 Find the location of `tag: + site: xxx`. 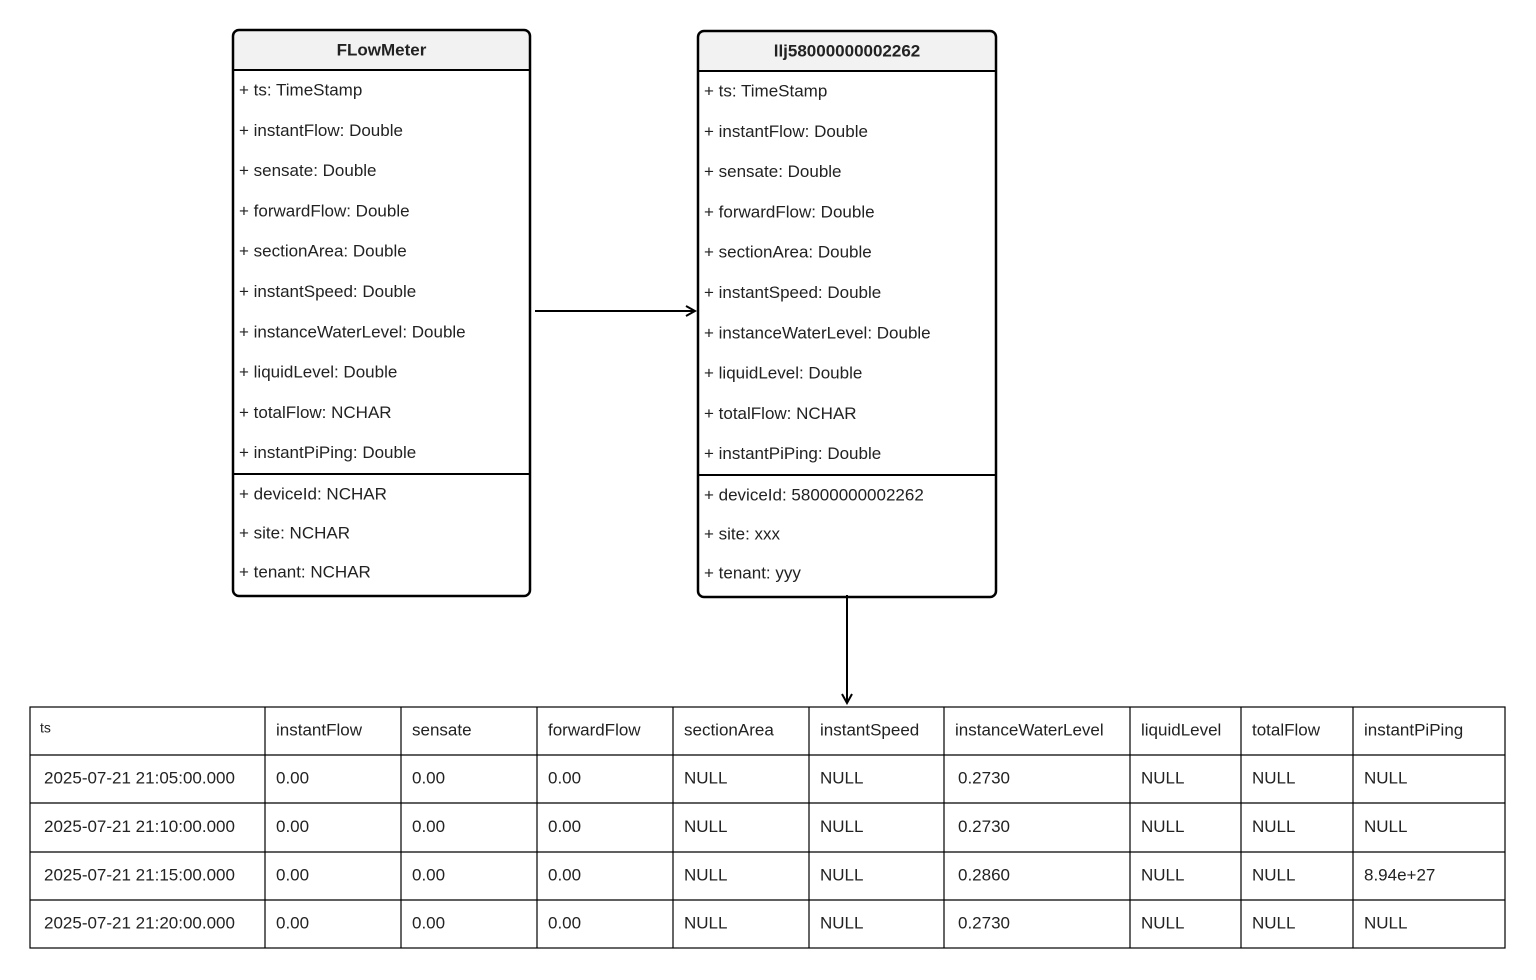

tag: + site: xxx is located at coordinates (742, 533).